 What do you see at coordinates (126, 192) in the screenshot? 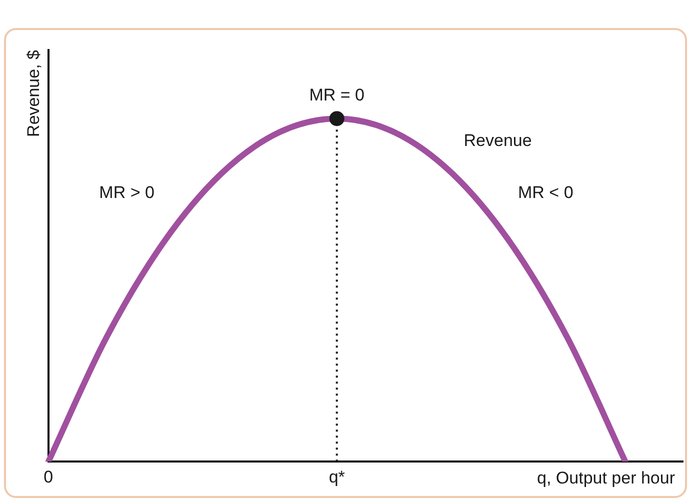
I see `annotation: MR > 0` at bounding box center [126, 192].